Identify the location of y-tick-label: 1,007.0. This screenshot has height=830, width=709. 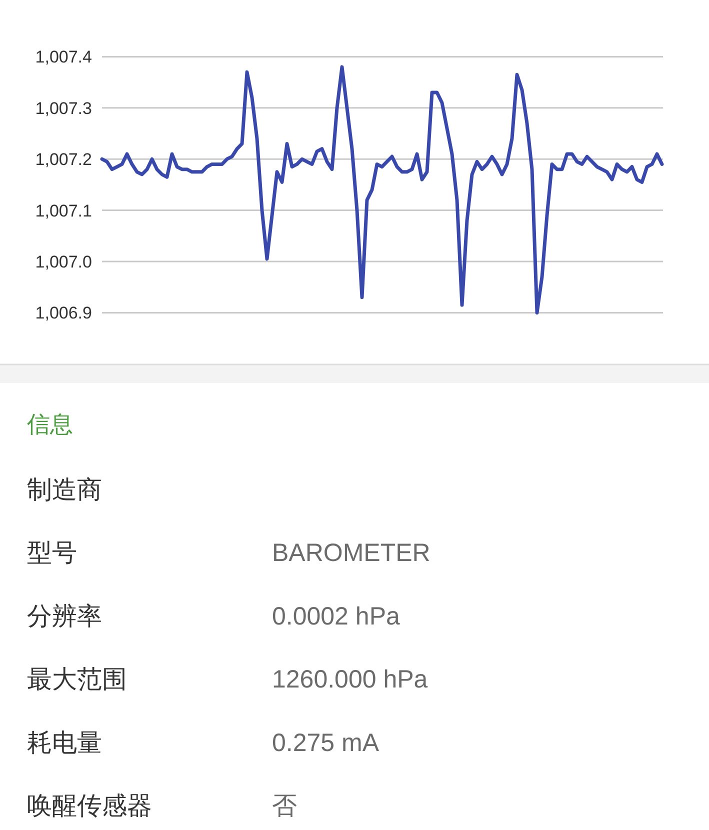
(63, 261).